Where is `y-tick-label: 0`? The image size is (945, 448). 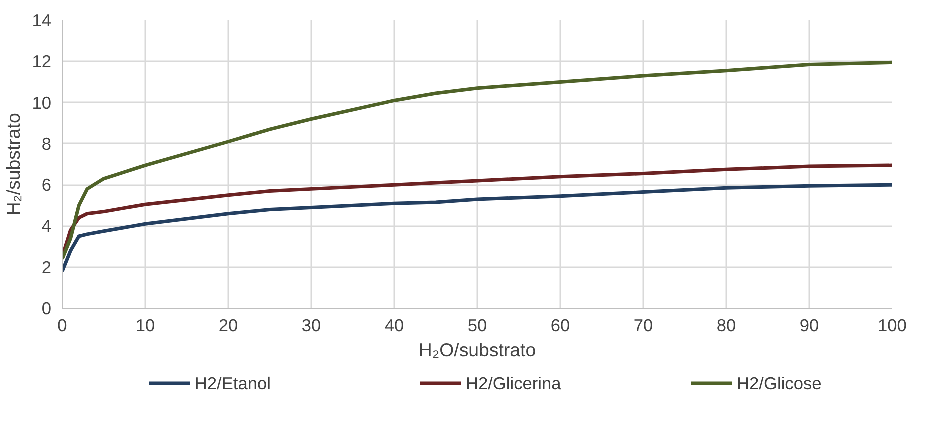 y-tick-label: 0 is located at coordinates (47, 308).